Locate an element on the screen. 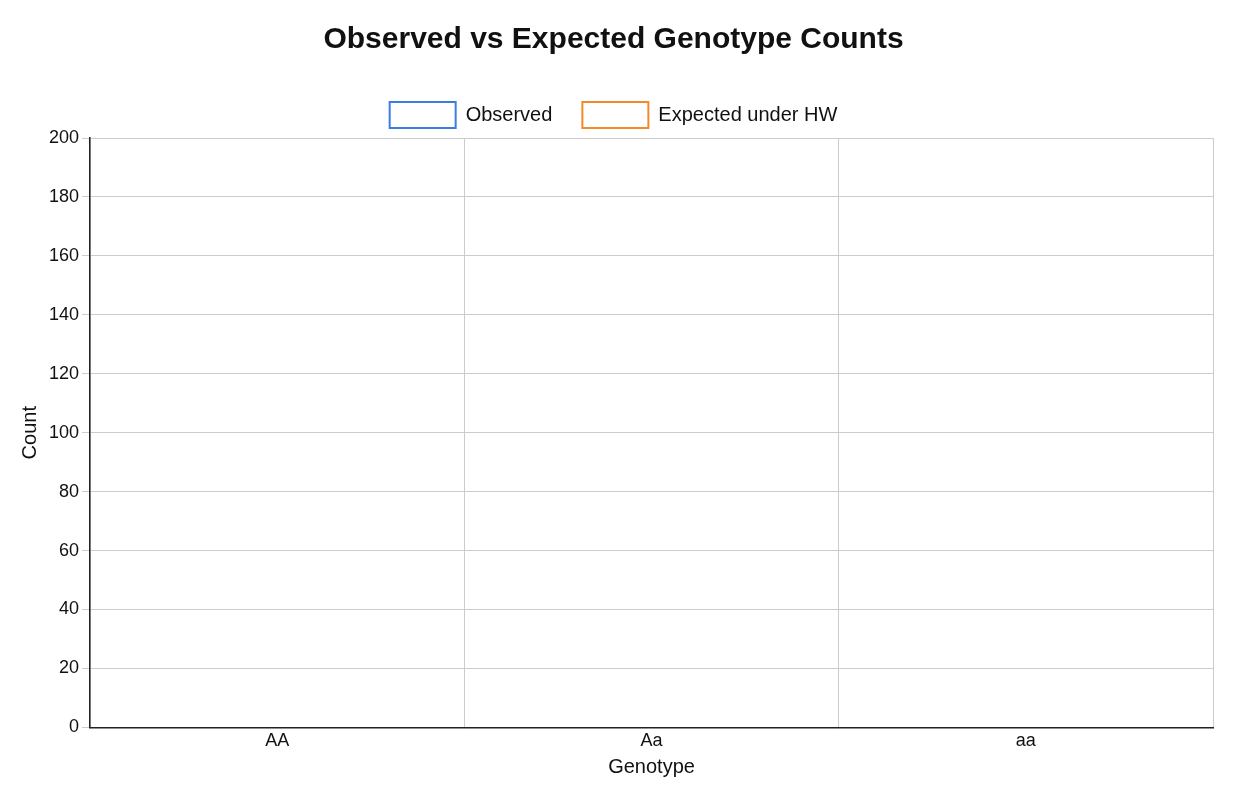 This screenshot has height=795, width=1233. chart-title: Observed vs Expected Genotype Counts is located at coordinates (613, 38).